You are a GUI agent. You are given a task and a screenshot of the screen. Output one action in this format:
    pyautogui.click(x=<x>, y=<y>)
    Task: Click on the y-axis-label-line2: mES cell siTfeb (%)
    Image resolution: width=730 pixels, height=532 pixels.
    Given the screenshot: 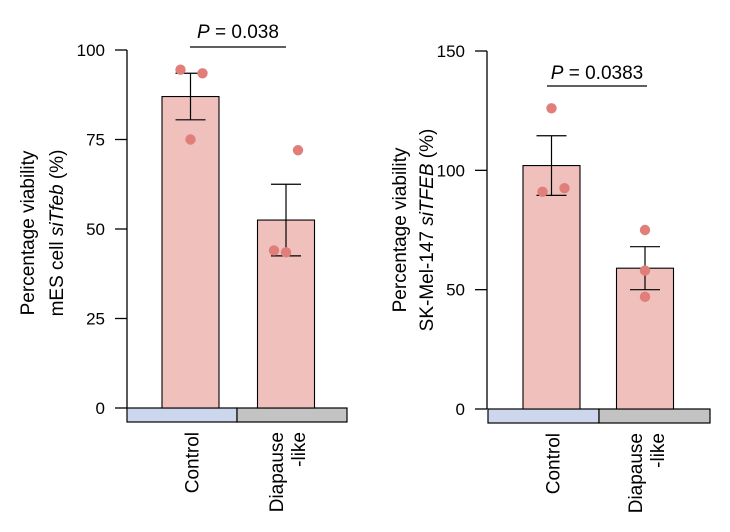 What is the action you would take?
    pyautogui.click(x=57, y=233)
    